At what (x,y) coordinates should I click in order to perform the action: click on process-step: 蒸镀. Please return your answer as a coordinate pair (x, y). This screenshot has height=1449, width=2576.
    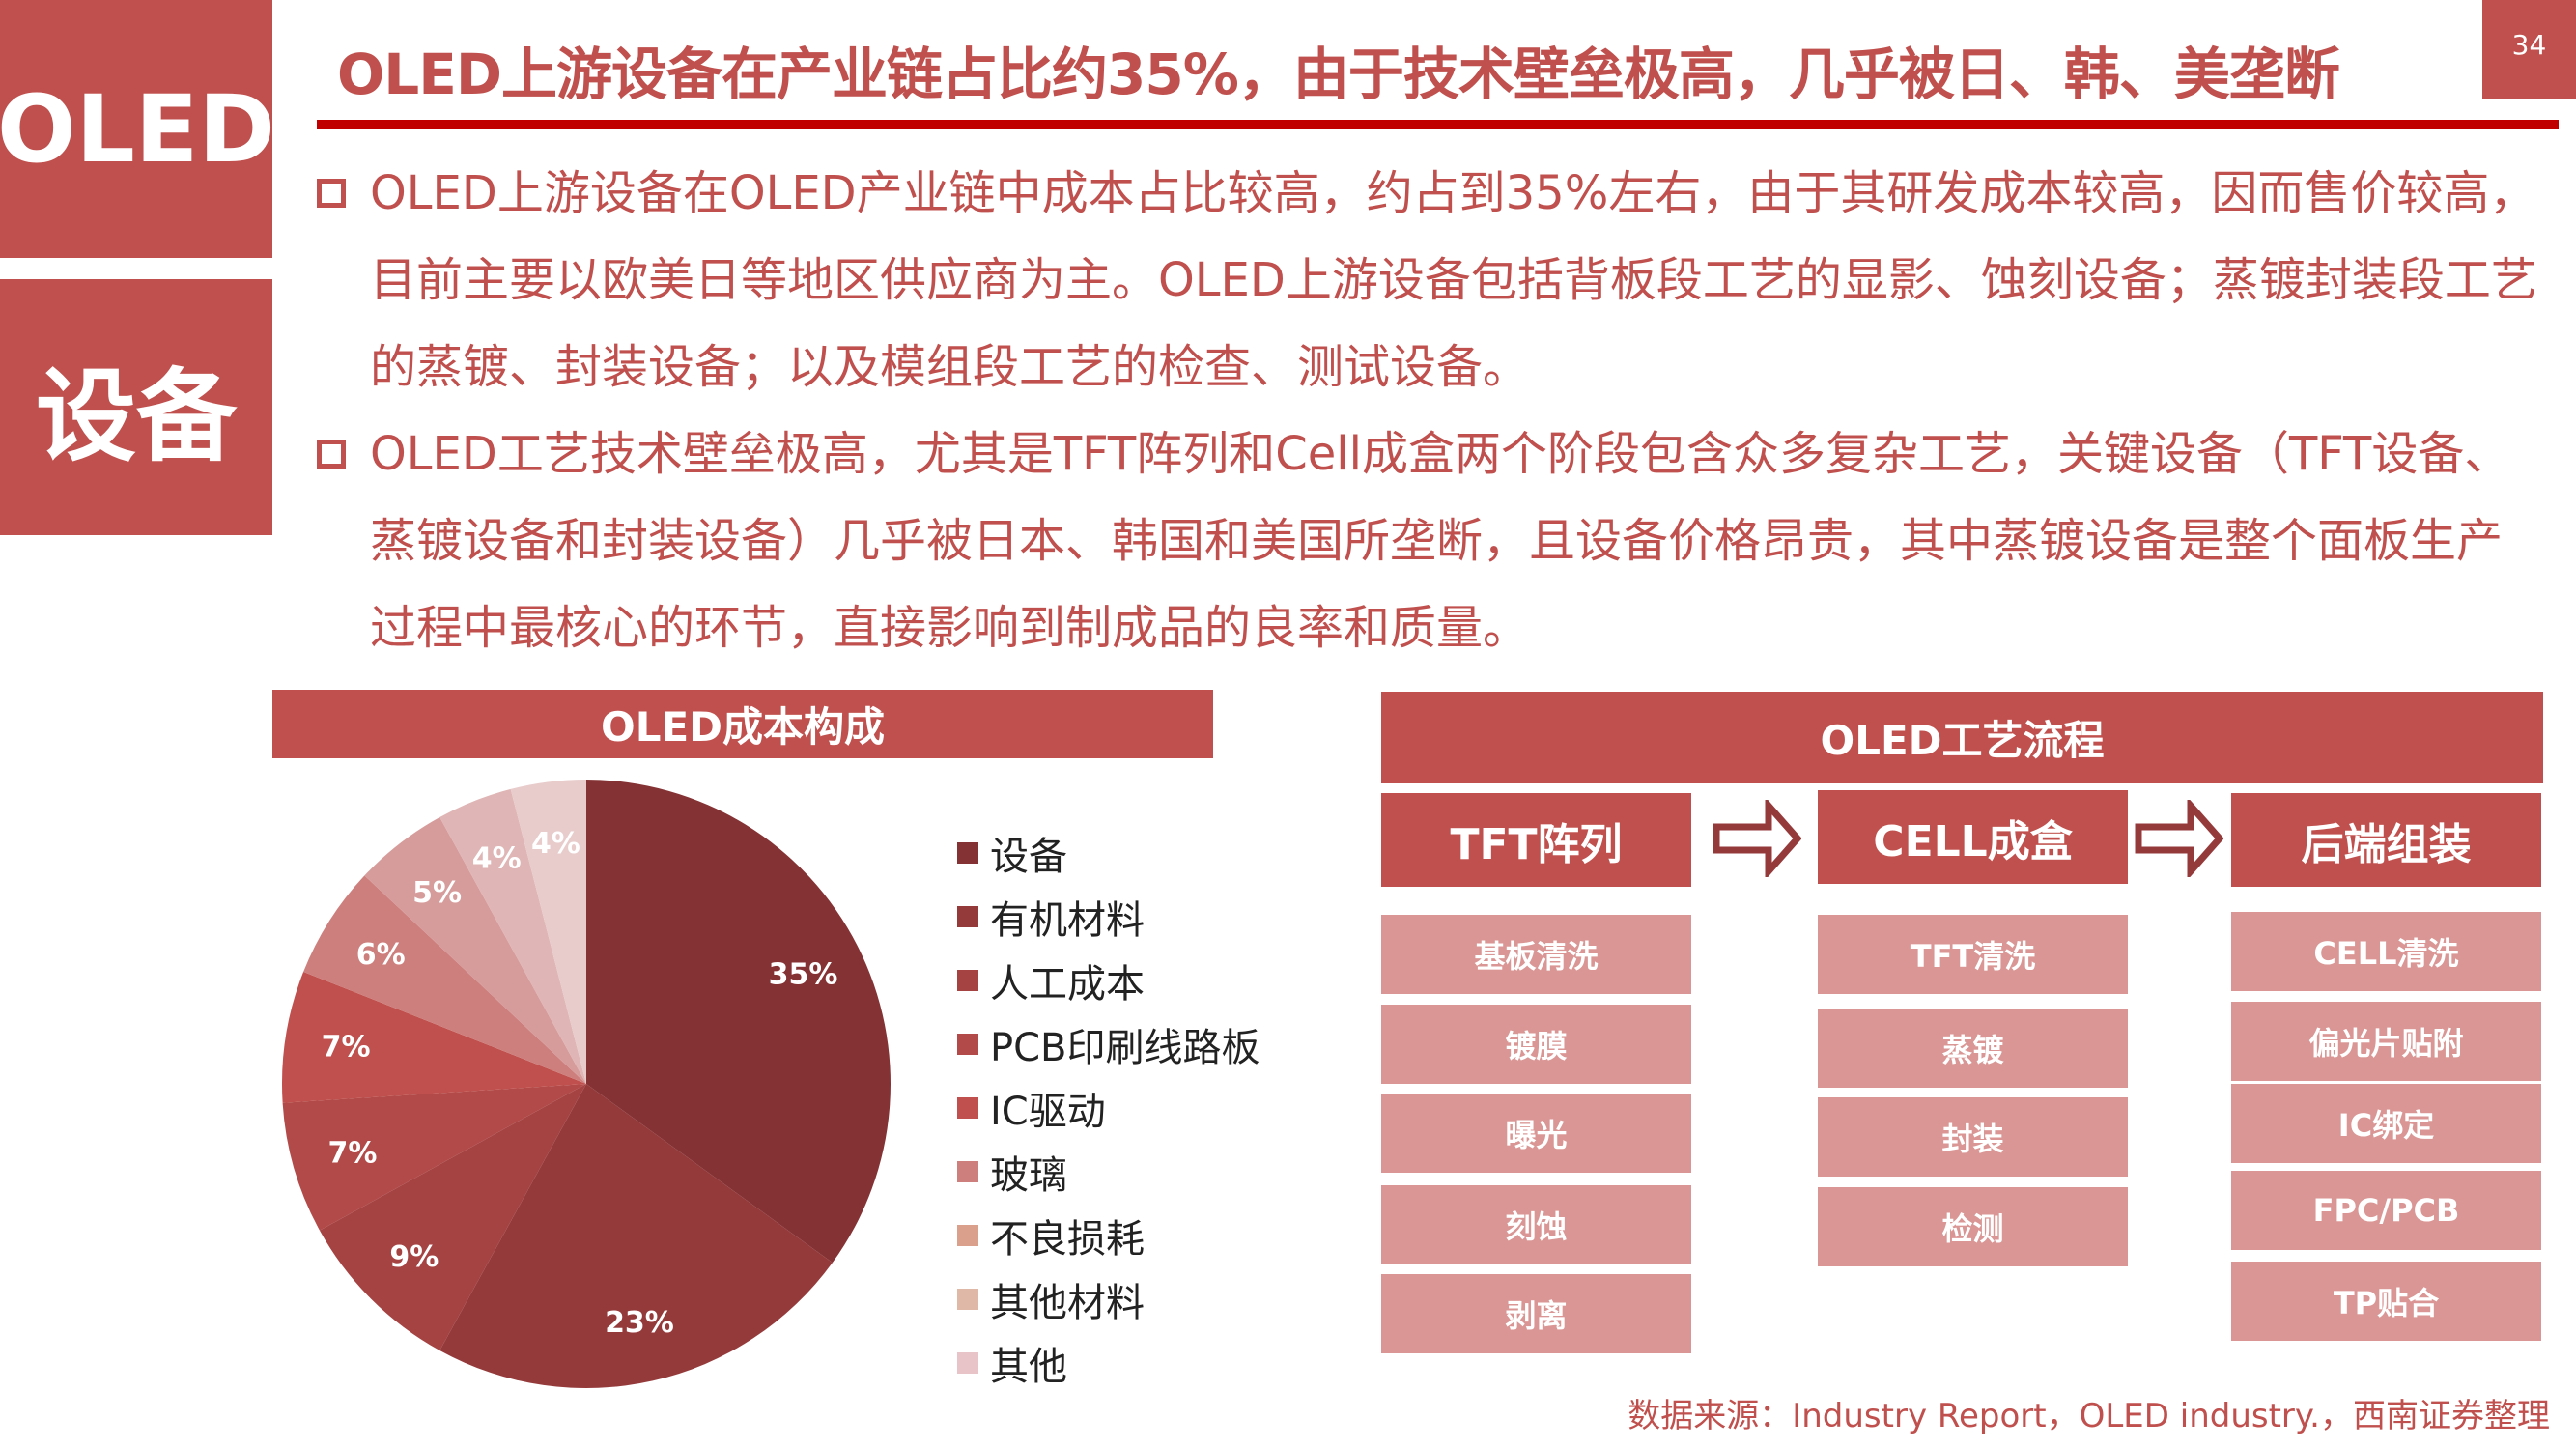
    Looking at the image, I should click on (1973, 1048).